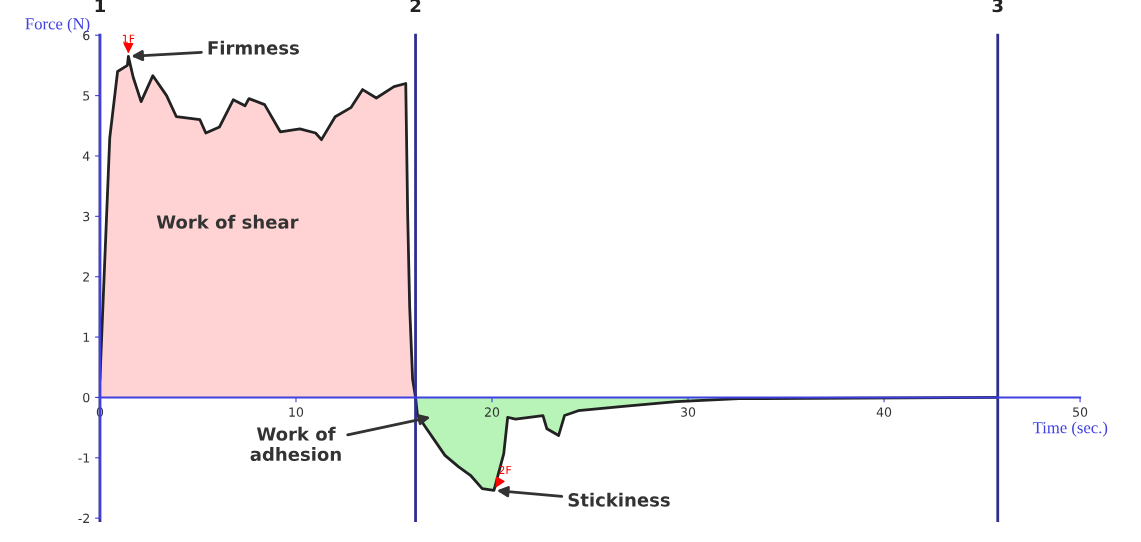 Image resolution: width=1141 pixels, height=542 pixels. What do you see at coordinates (86, 96) in the screenshot?
I see `y-tick-label: 5` at bounding box center [86, 96].